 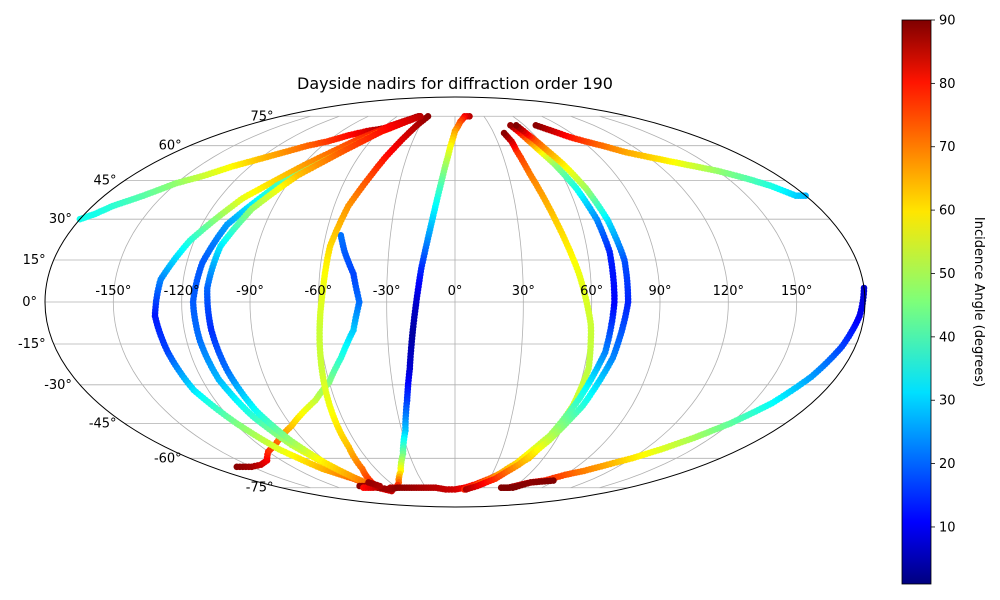 What do you see at coordinates (916, 302) in the screenshot?
I see `colorbar-gradient` at bounding box center [916, 302].